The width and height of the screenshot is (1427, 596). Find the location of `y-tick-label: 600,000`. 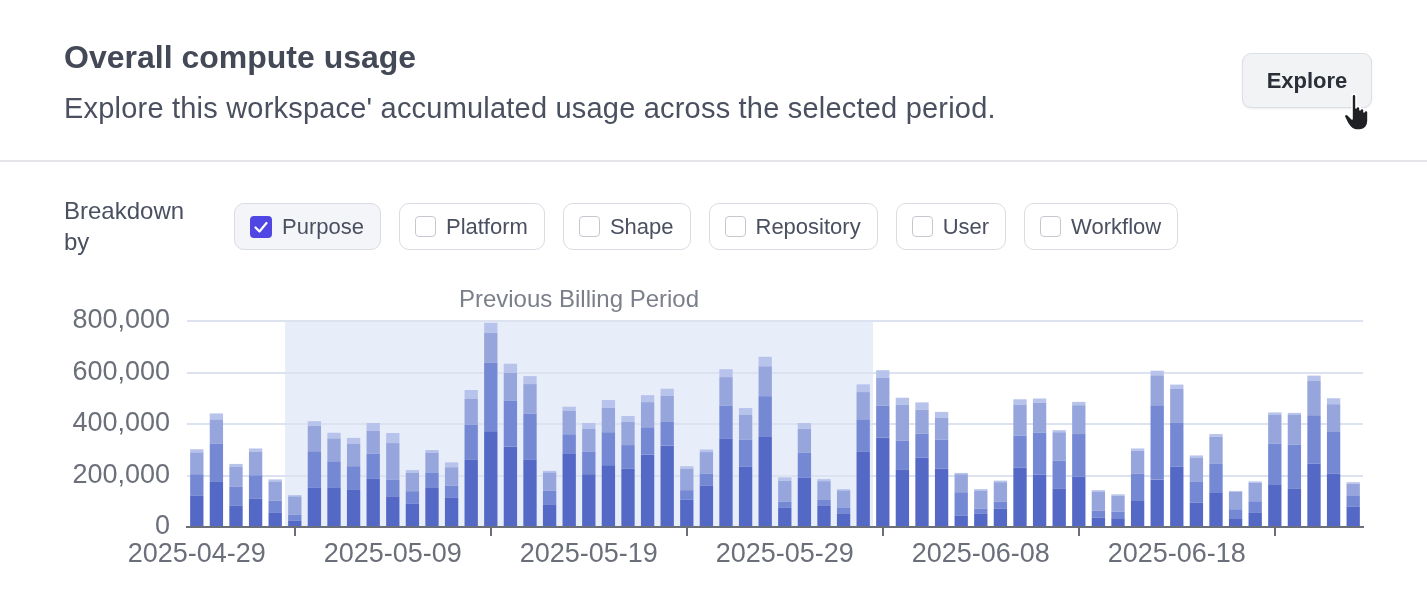

y-tick-label: 600,000 is located at coordinates (121, 370).